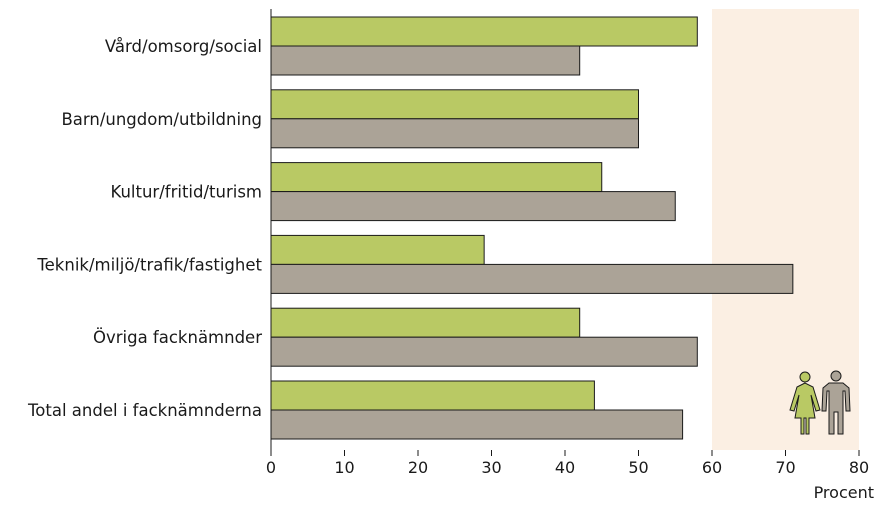  I want to click on category-label: Total andel i facknämnderna, so click(144, 410).